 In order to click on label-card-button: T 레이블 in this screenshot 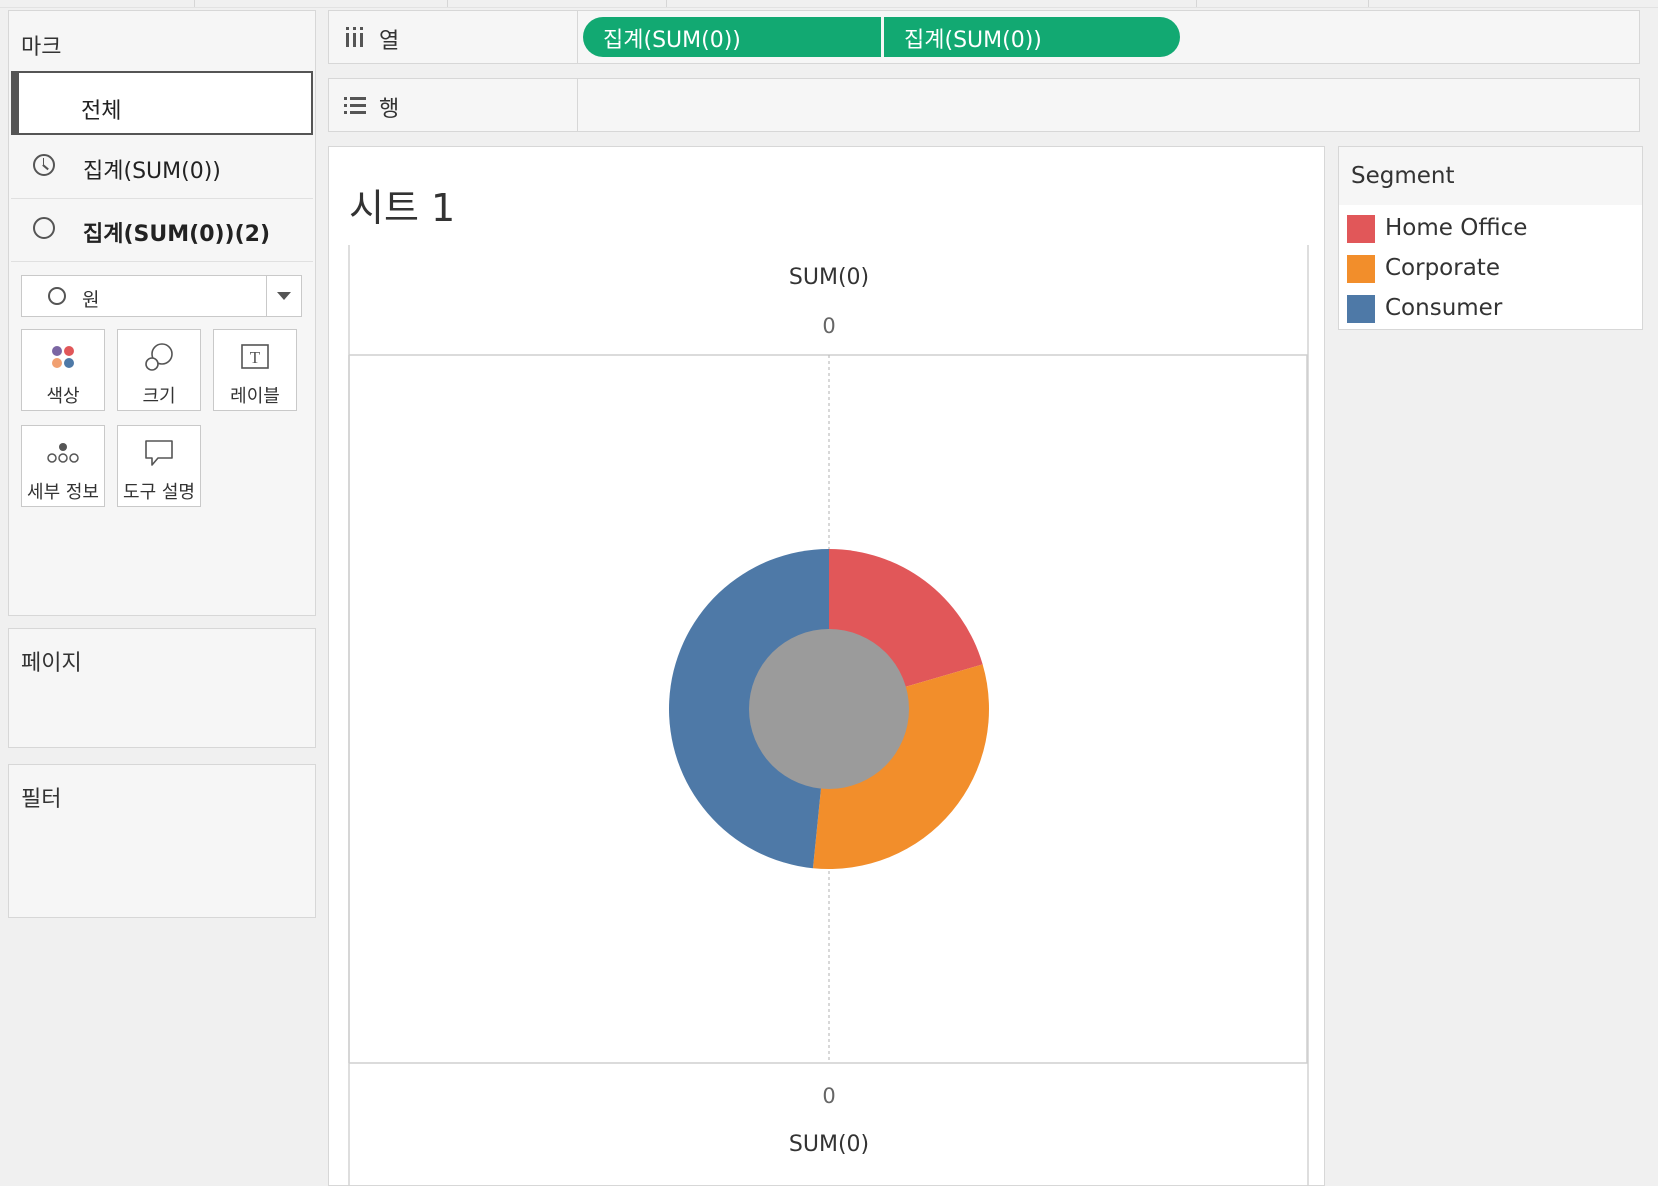, I will do `click(255, 370)`.